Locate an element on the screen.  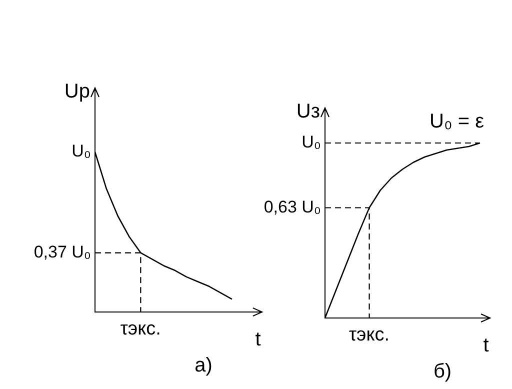
y-axis-title: Uз is located at coordinates (308, 111).